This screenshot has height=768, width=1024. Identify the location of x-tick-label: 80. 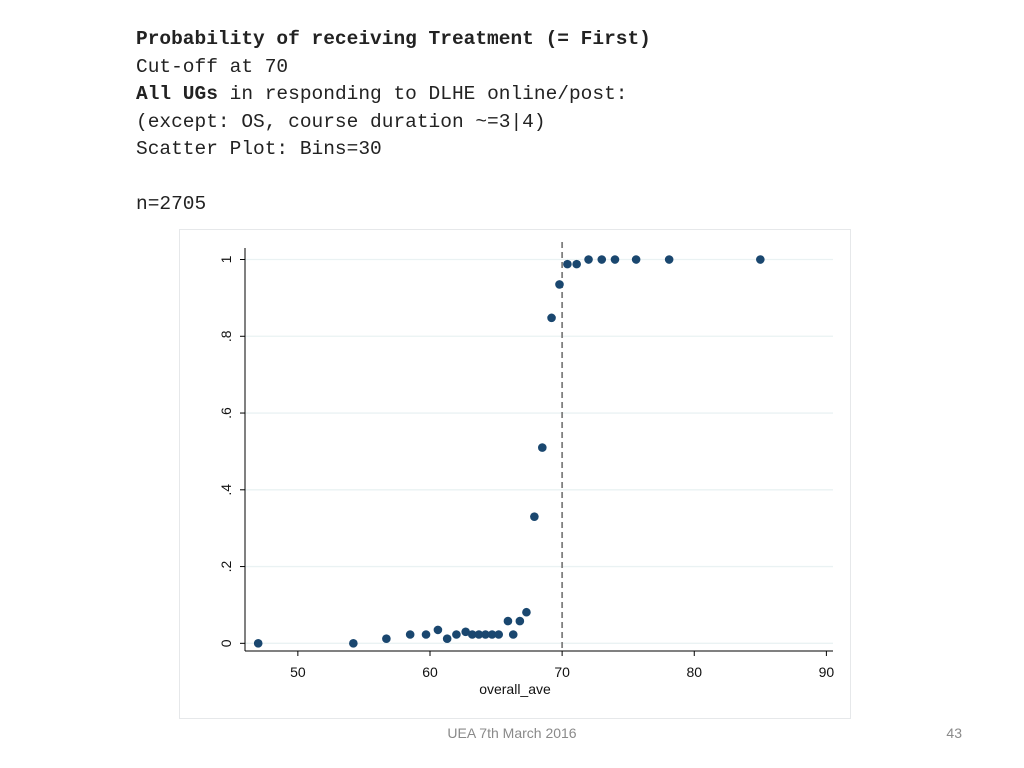
(694, 672).